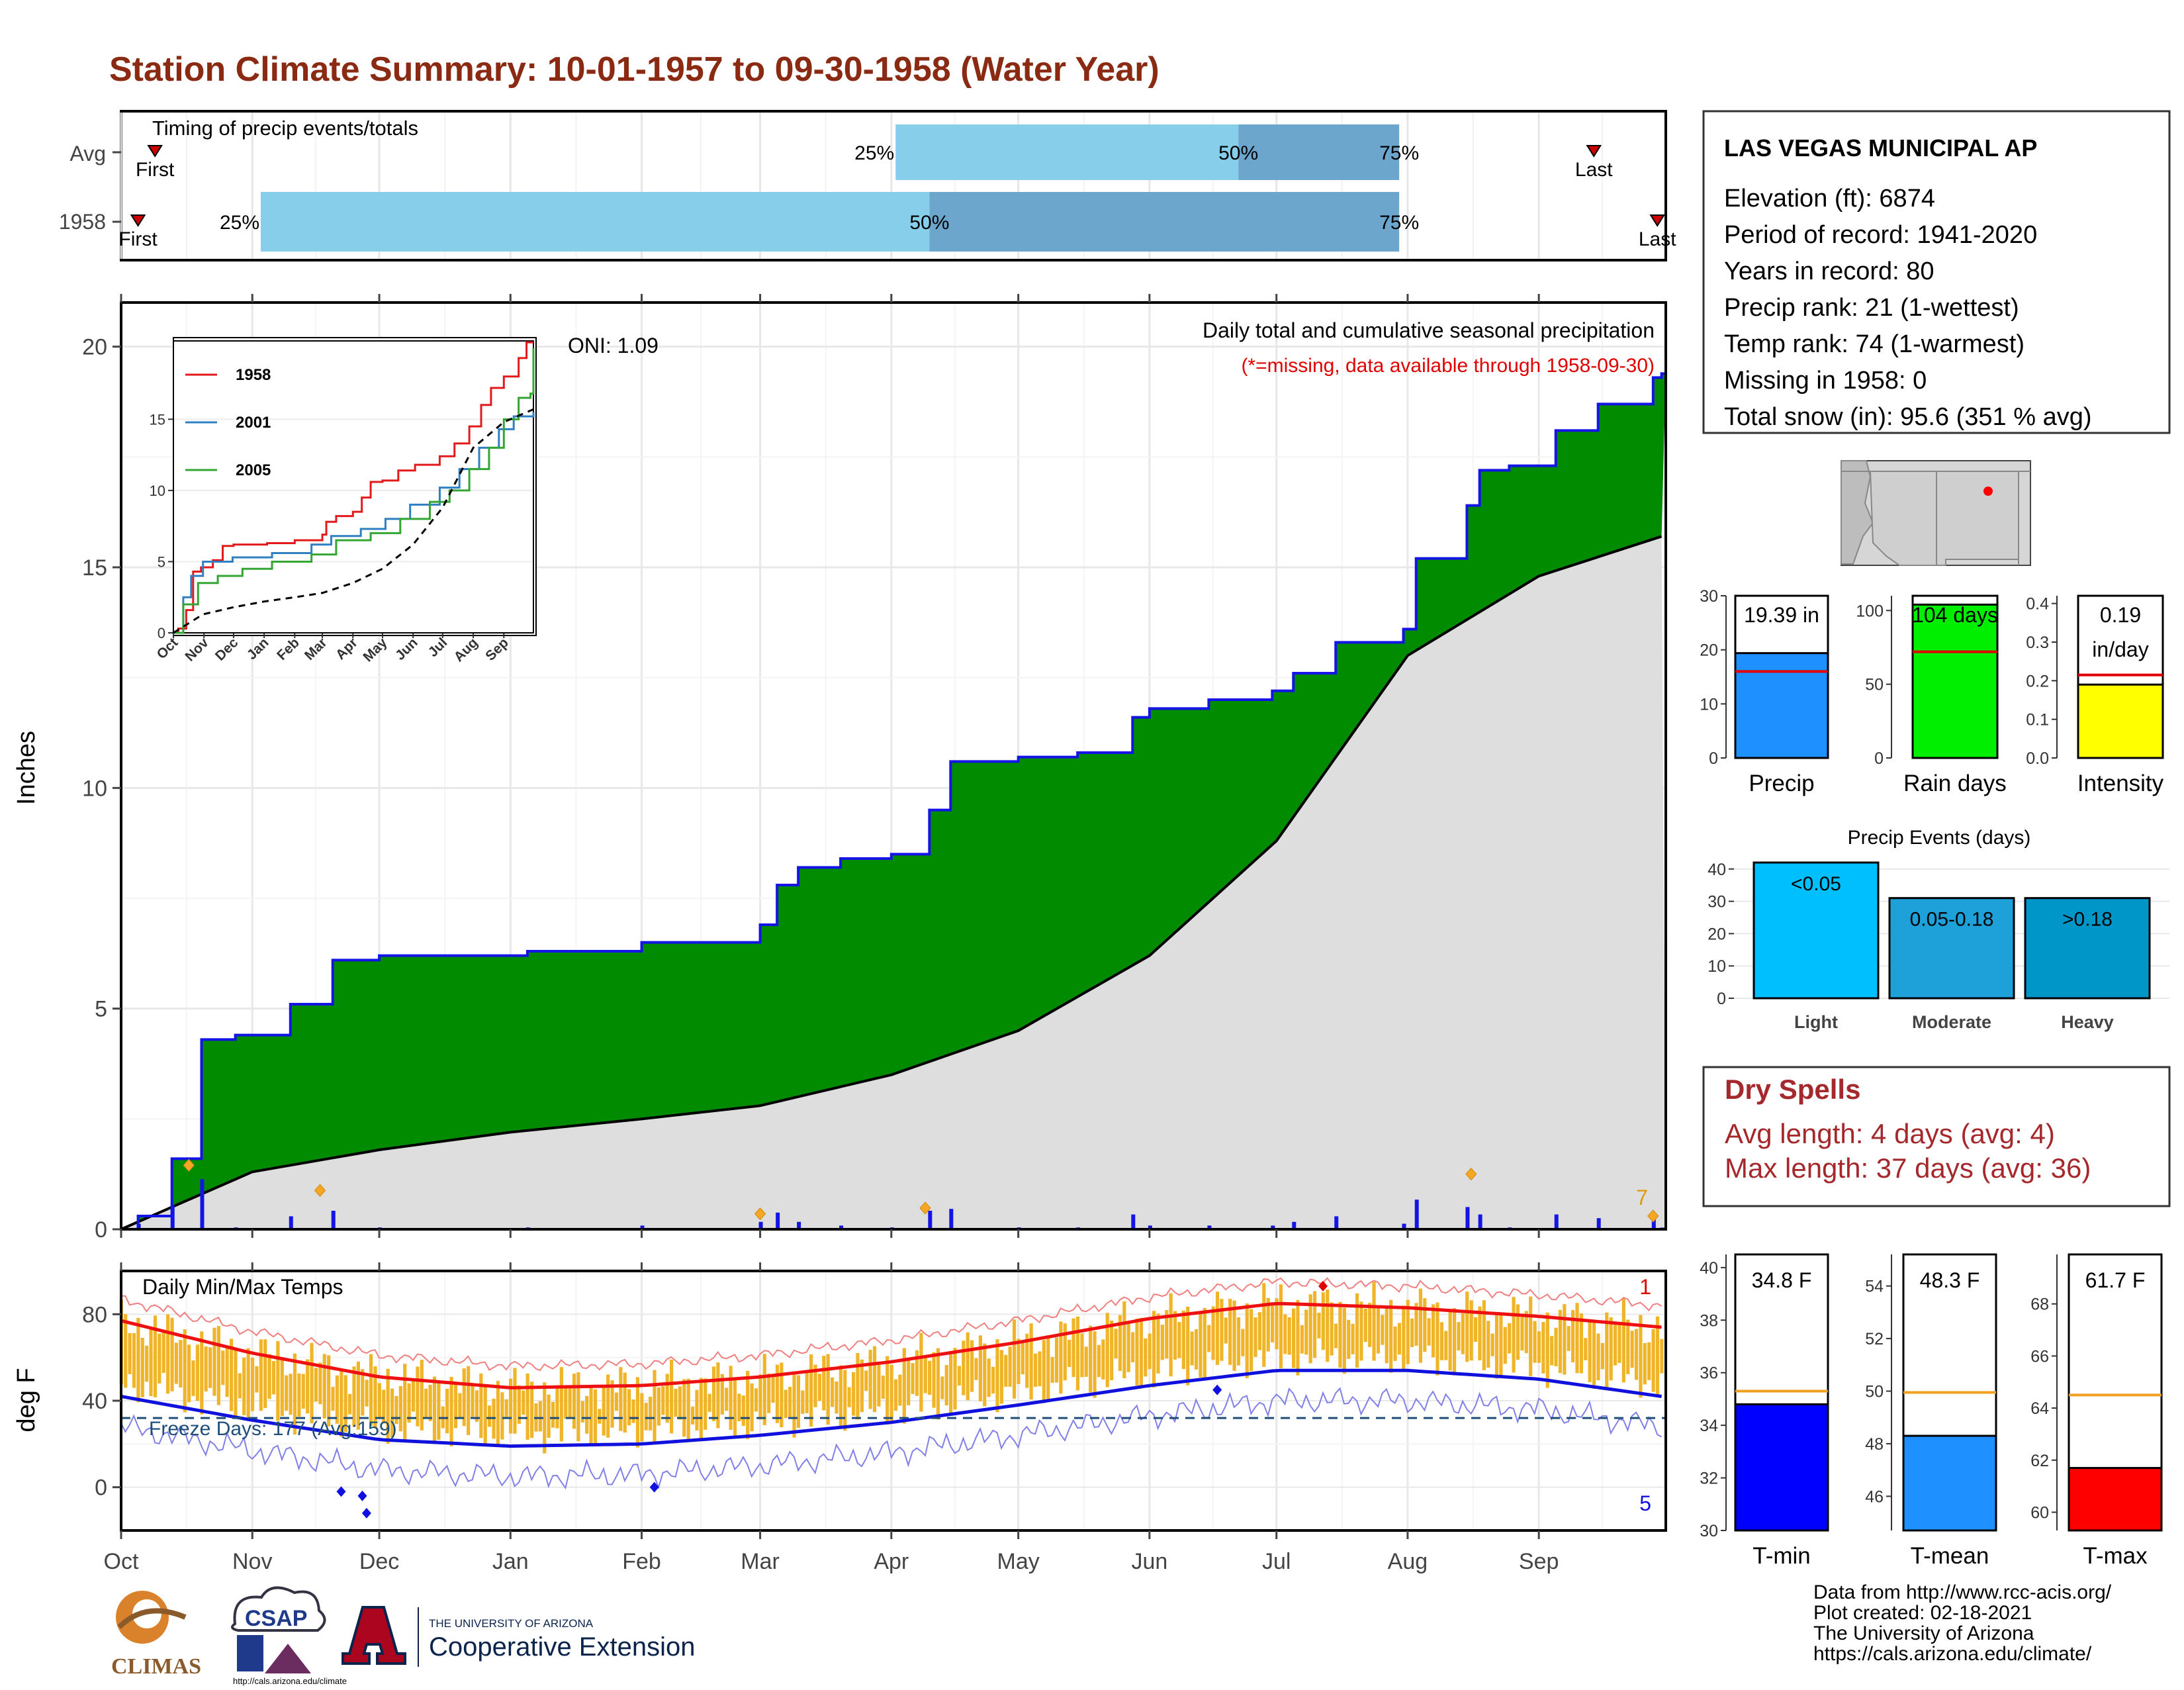 The width and height of the screenshot is (2184, 1690). What do you see at coordinates (1721, 999) in the screenshot?
I see `events-y-tick-label: 0` at bounding box center [1721, 999].